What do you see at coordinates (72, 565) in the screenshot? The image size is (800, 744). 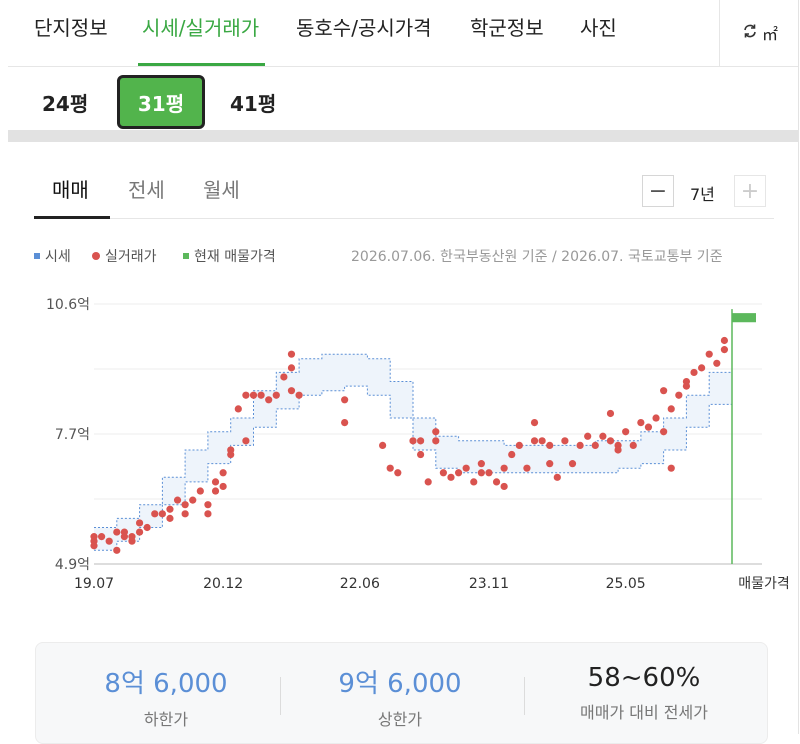 I see `y-tick-label: 4.9억` at bounding box center [72, 565].